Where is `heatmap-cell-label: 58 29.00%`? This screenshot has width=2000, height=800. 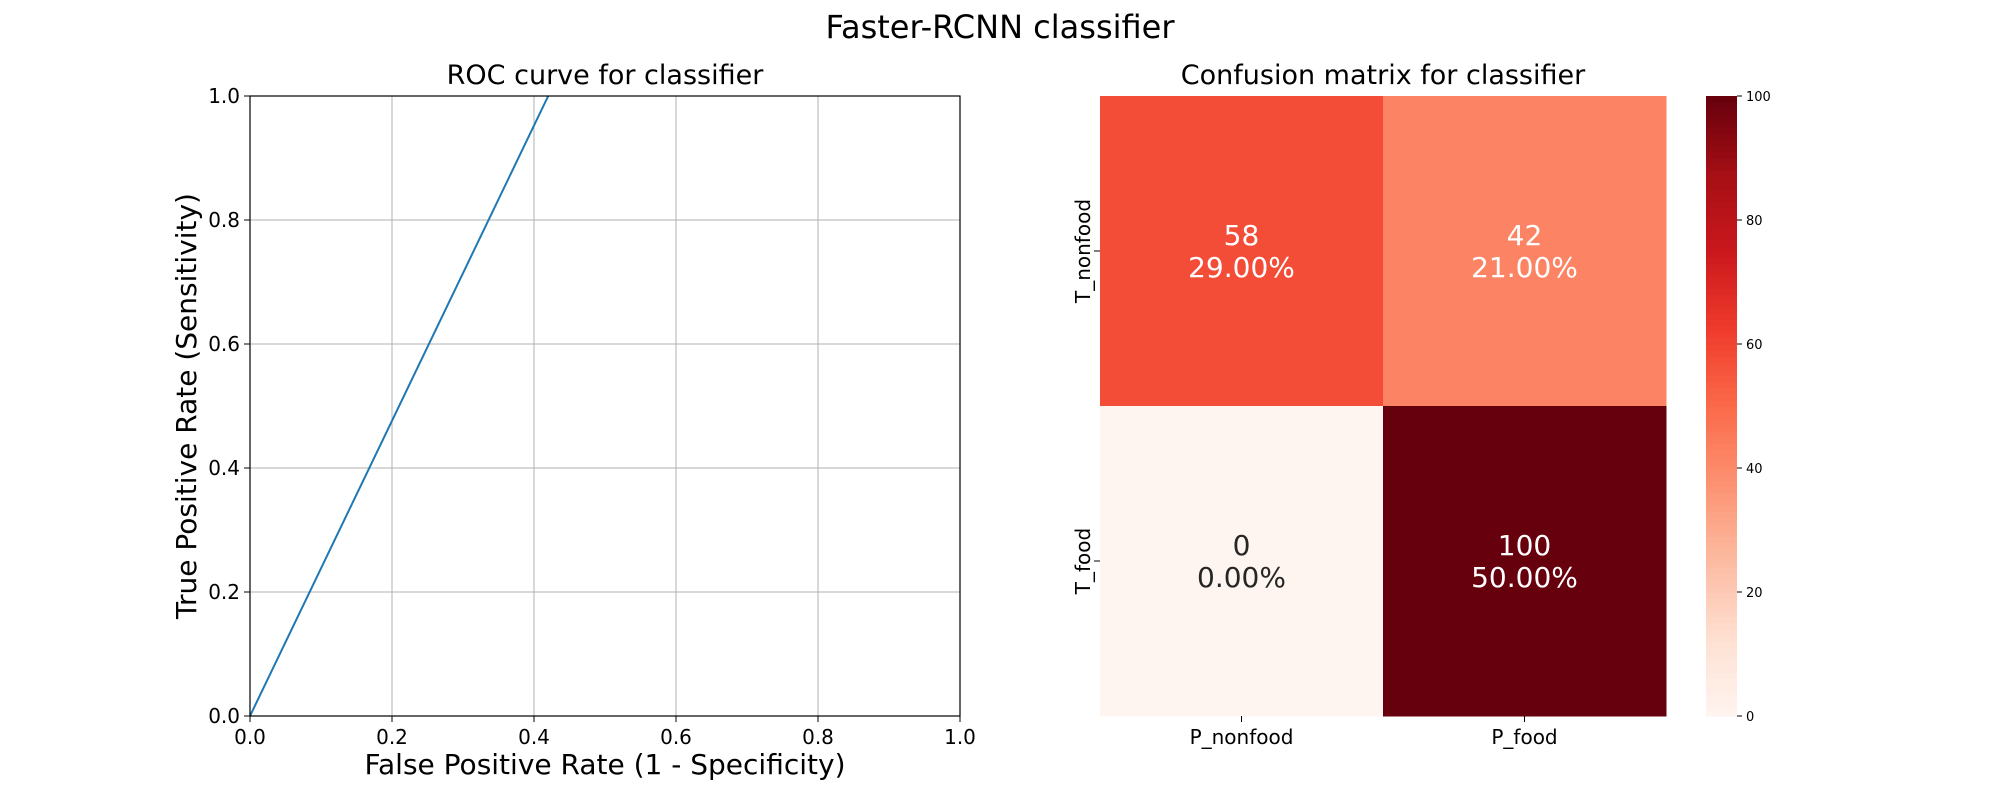 heatmap-cell-label: 58 29.00% is located at coordinates (1241, 251).